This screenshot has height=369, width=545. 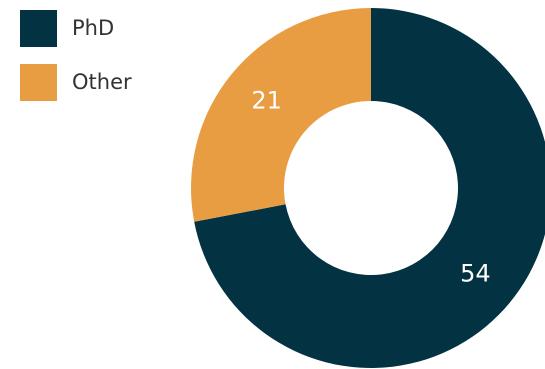 What do you see at coordinates (475, 273) in the screenshot?
I see `value-label: 54` at bounding box center [475, 273].